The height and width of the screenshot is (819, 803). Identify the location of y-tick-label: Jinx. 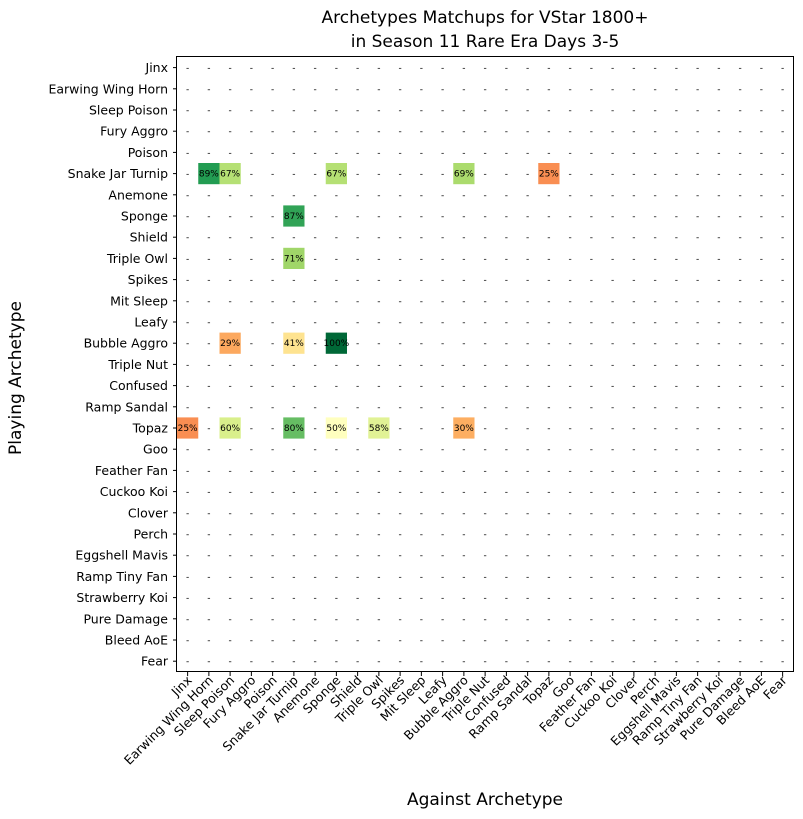
(156, 67).